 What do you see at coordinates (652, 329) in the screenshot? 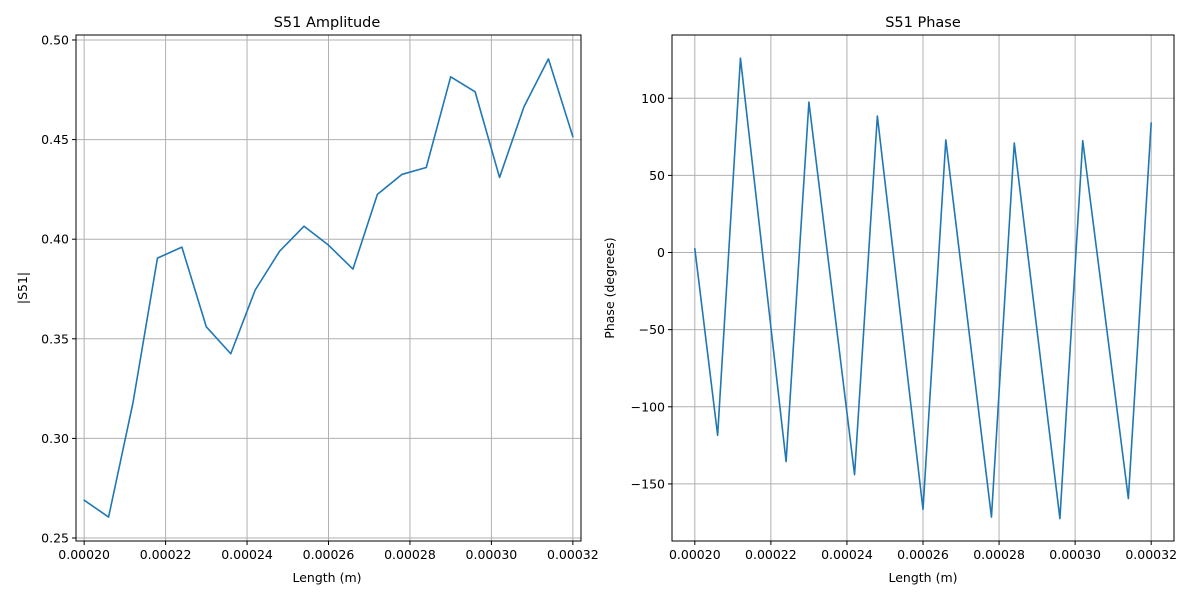
I see `phase-y-tick-label: −50` at bounding box center [652, 329].